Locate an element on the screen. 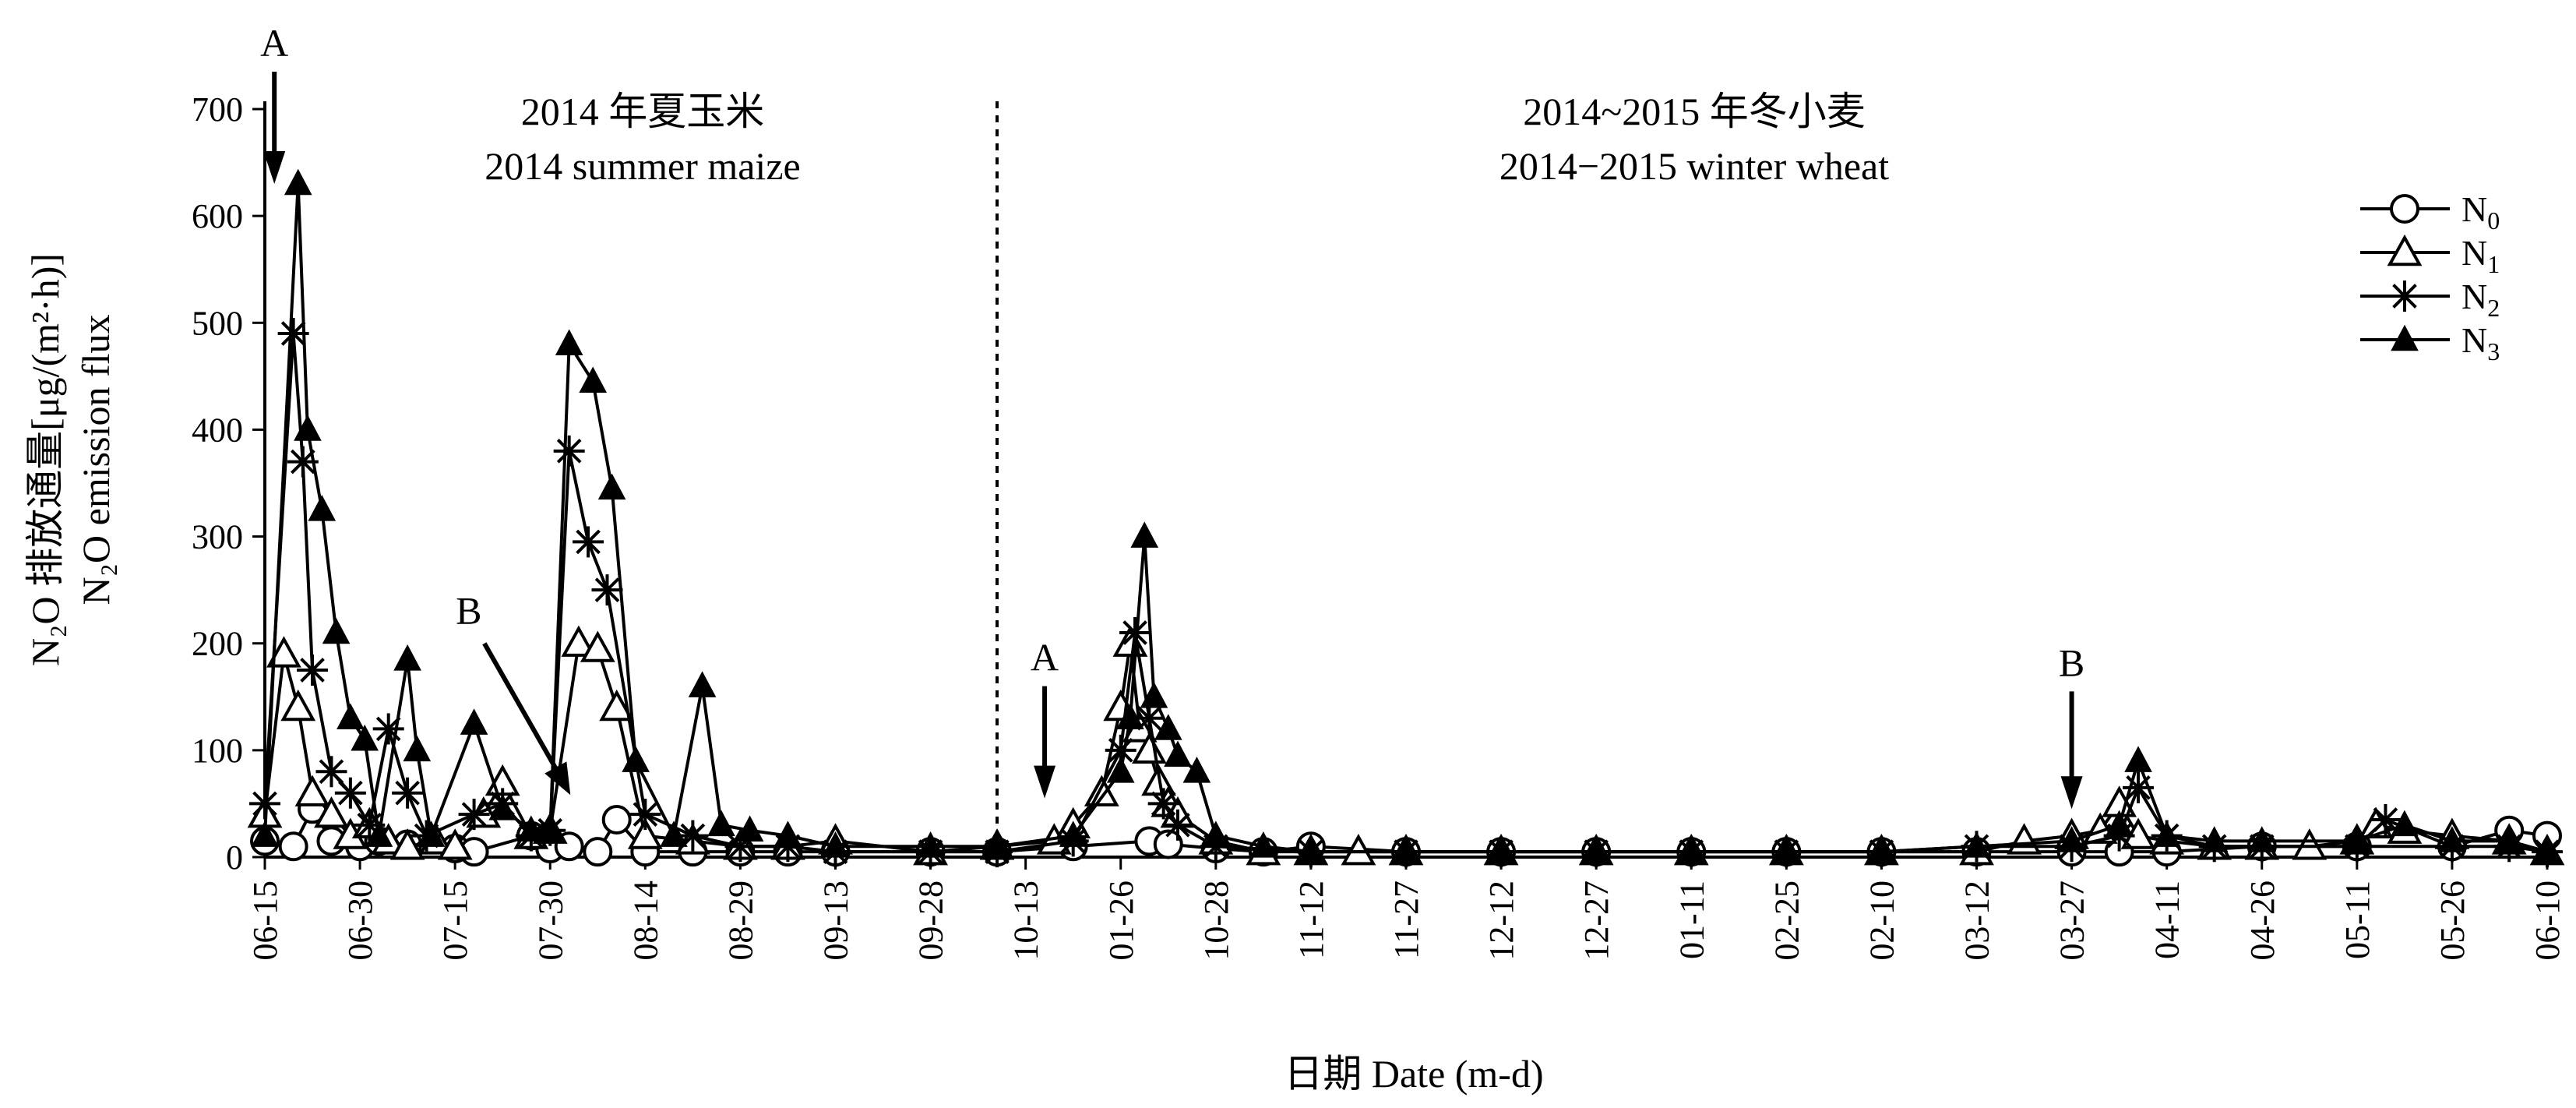  x-tick-label: 05-26 is located at coordinates (2452, 920).